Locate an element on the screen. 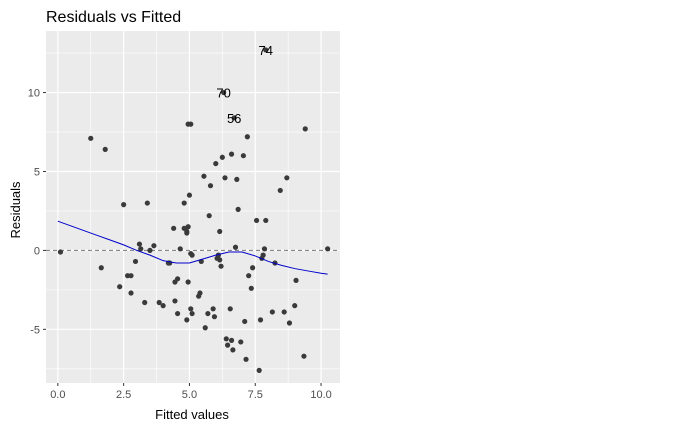 The width and height of the screenshot is (696, 430). y-axis-ticks: -5 0 5 10 is located at coordinates (37, 212).